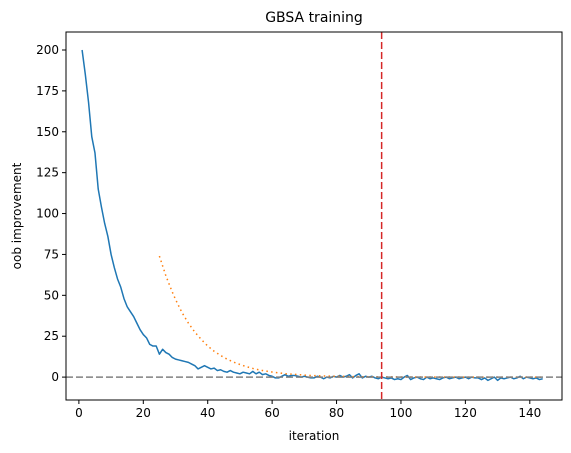 This screenshot has height=453, width=571. Describe the element at coordinates (271, 413) in the screenshot. I see `x-tick-label: 60` at that location.